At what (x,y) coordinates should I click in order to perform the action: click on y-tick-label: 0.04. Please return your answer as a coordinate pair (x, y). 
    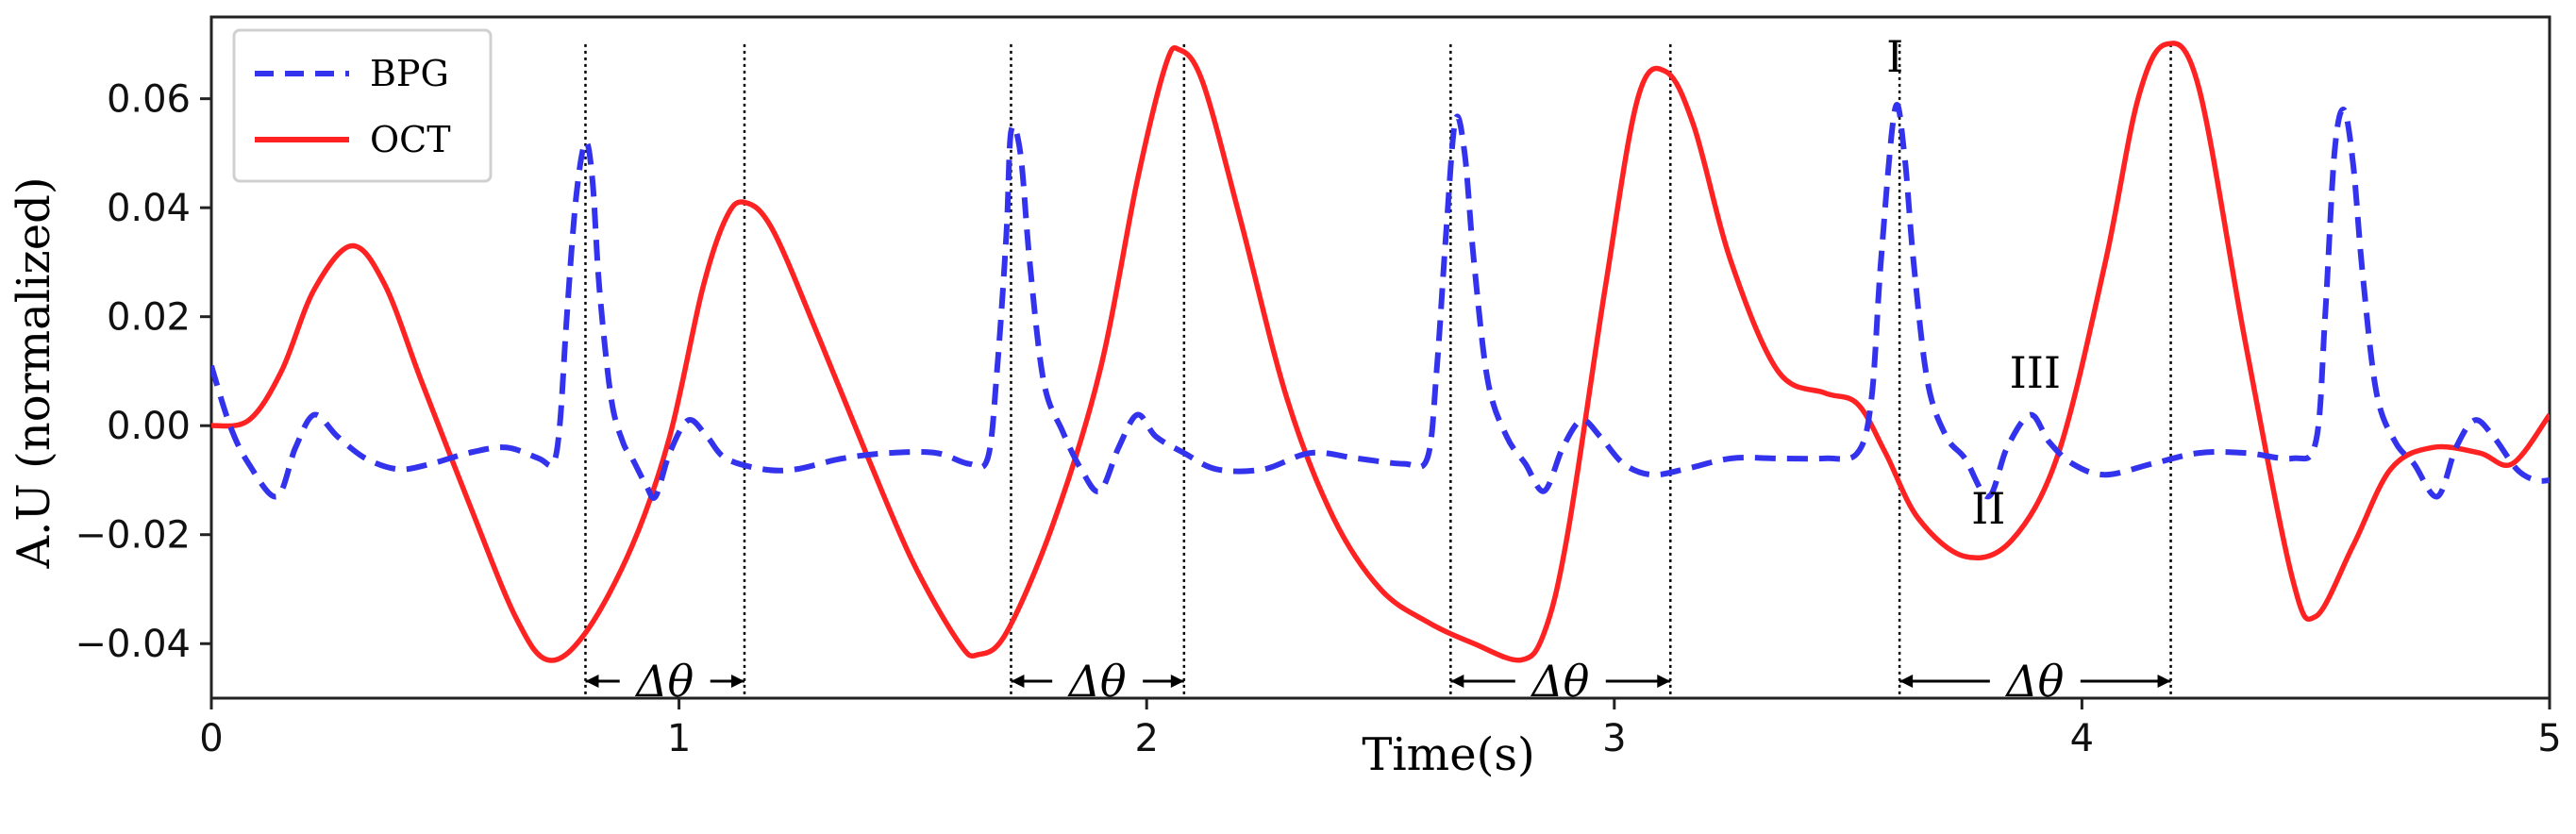
    Looking at the image, I should click on (149, 209).